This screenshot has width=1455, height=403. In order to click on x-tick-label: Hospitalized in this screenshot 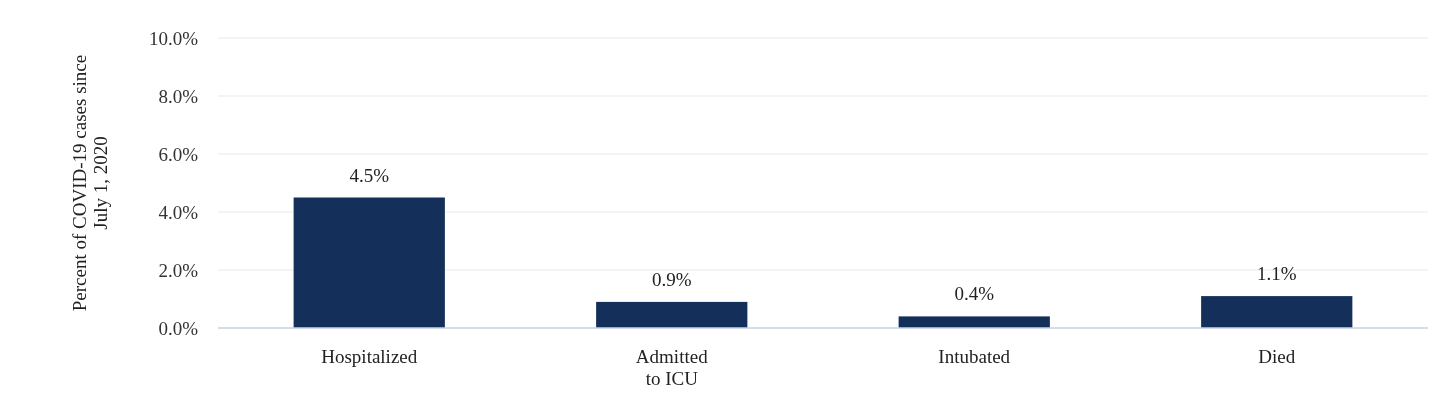, I will do `click(369, 356)`.